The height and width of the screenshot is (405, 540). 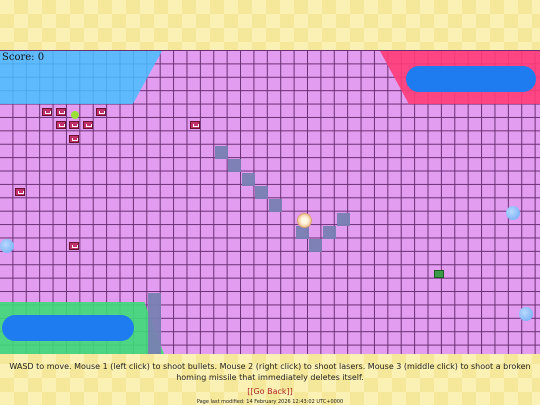 What do you see at coordinates (23, 57) in the screenshot?
I see `score-label: Score: 0` at bounding box center [23, 57].